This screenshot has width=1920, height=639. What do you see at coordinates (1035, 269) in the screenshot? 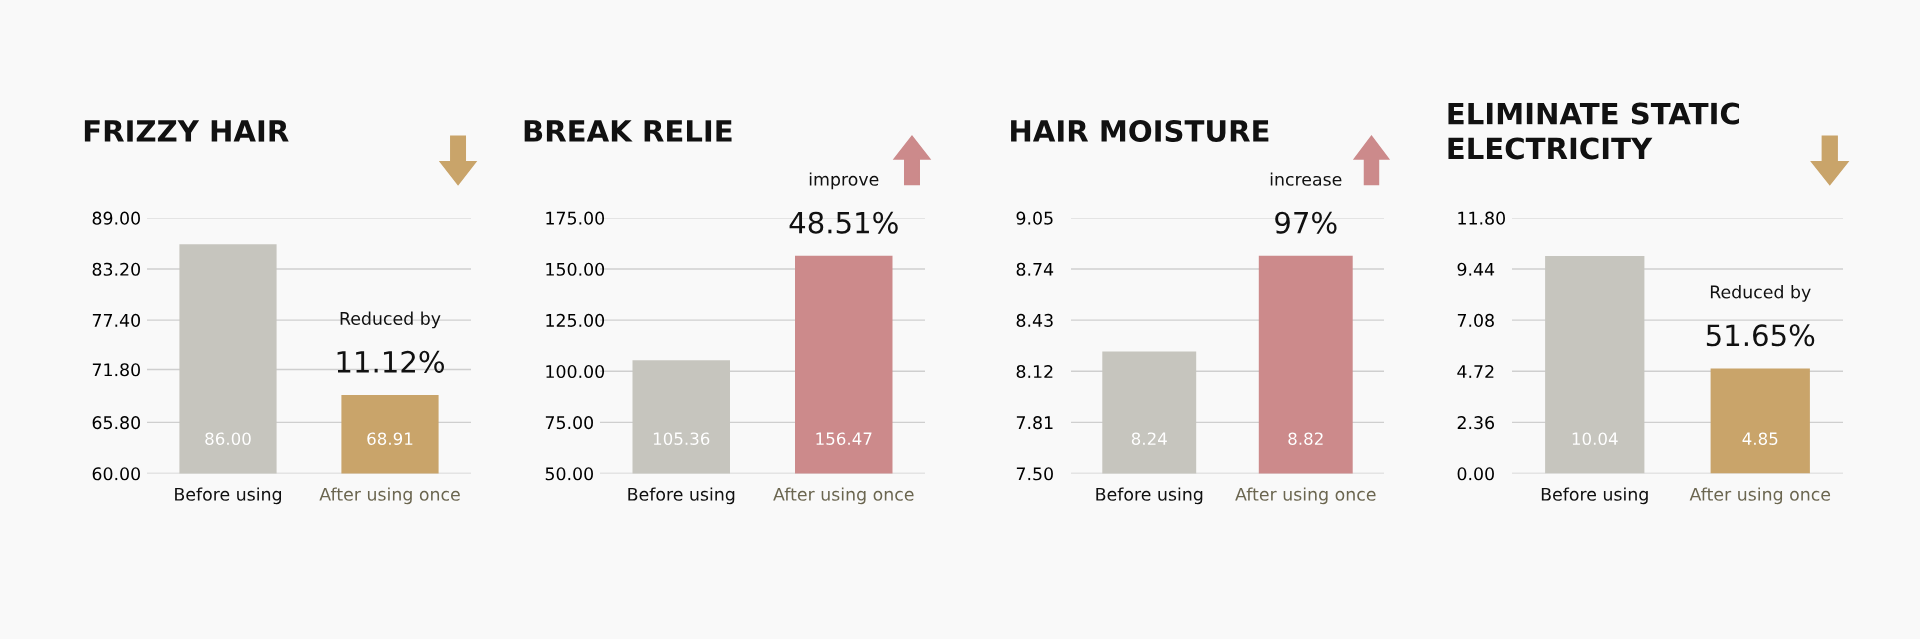
I see `y-tick-label: 8.74` at bounding box center [1035, 269].